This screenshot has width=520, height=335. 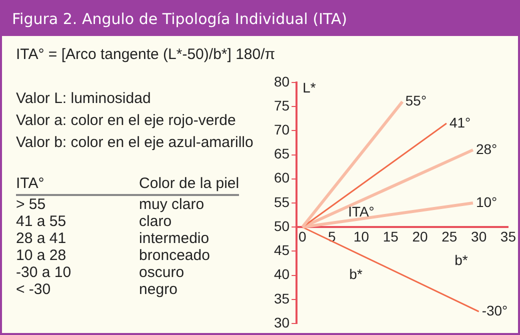 I want to click on text: -30 a 10, so click(x=44, y=272).